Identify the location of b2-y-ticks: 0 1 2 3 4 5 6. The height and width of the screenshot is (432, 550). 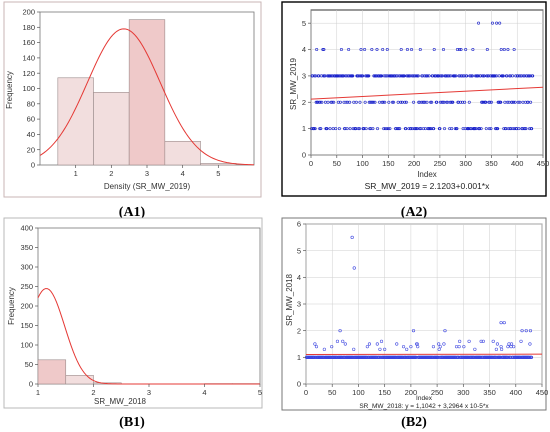
(301, 304).